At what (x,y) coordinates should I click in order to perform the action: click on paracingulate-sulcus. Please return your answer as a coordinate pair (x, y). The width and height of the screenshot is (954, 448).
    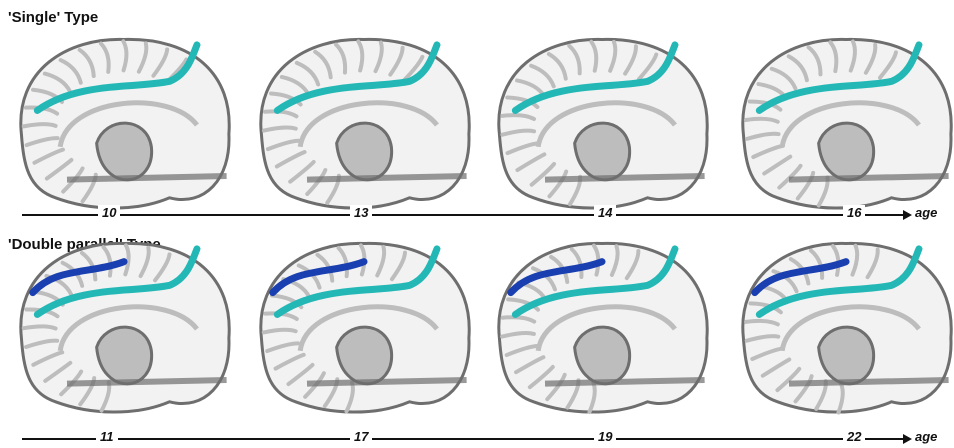
    Looking at the image, I should click on (556, 277).